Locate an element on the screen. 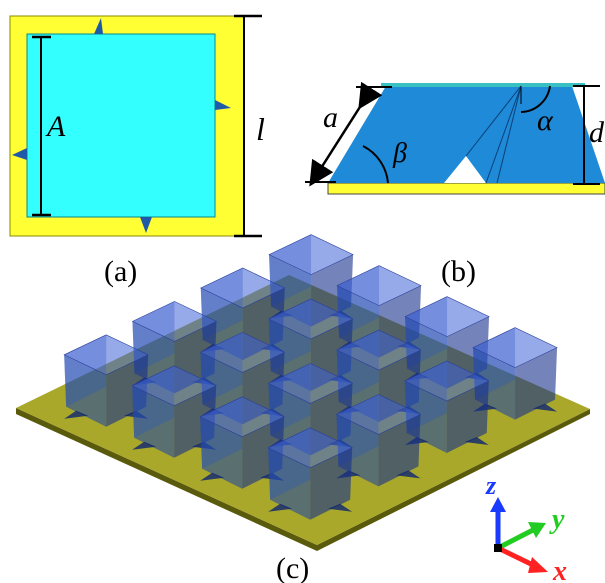 The image size is (605, 583). substrate-bar is located at coordinates (466, 188).